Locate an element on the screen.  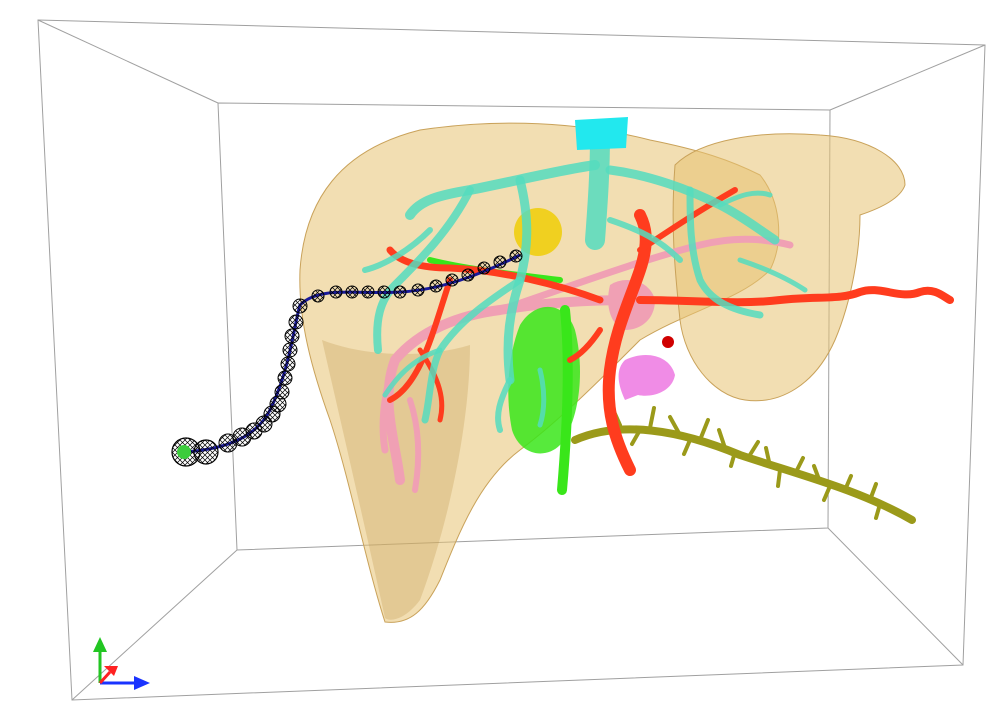
artery-cross-section is located at coordinates (668, 342).